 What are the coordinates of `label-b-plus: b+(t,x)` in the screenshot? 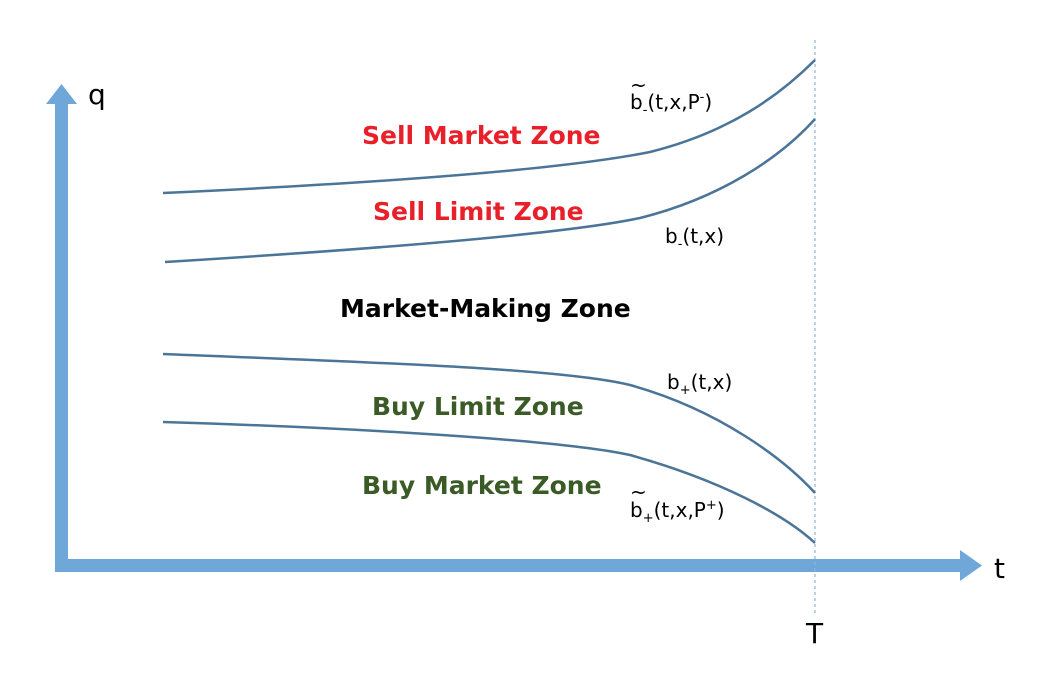 It's located at (699, 384).